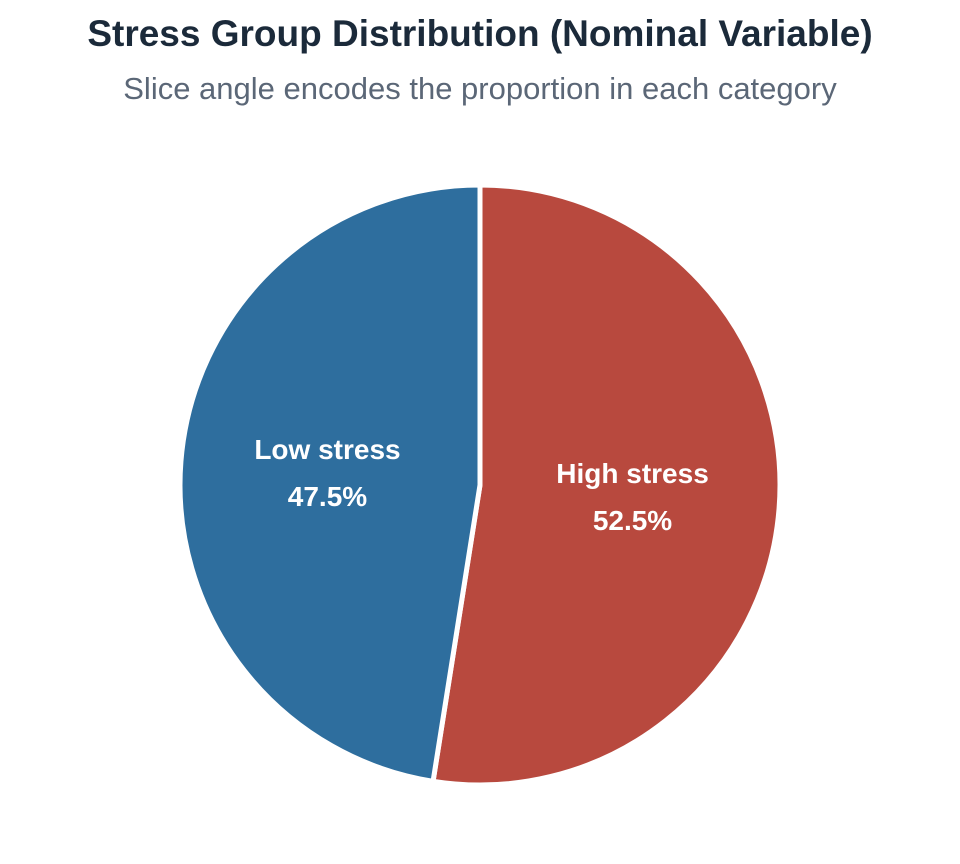  I want to click on pie-labels: High stress 52.5% Low stress 47.5%, so click(481, 485).